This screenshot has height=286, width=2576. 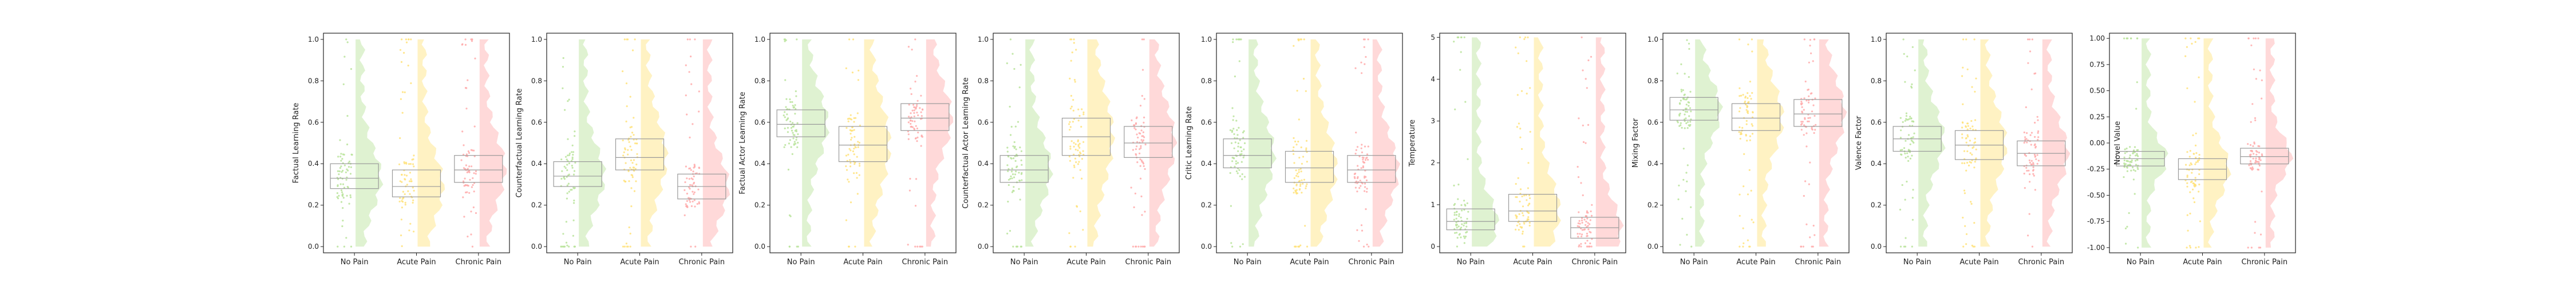 I want to click on y-tick-label: 0.4, so click(x=759, y=164).